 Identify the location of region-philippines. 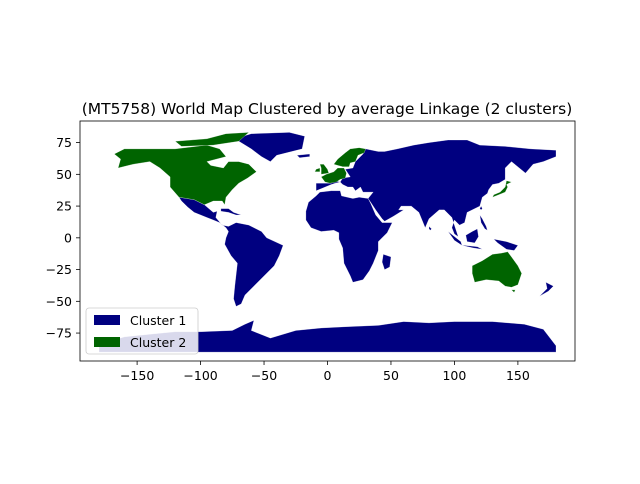
(483, 222).